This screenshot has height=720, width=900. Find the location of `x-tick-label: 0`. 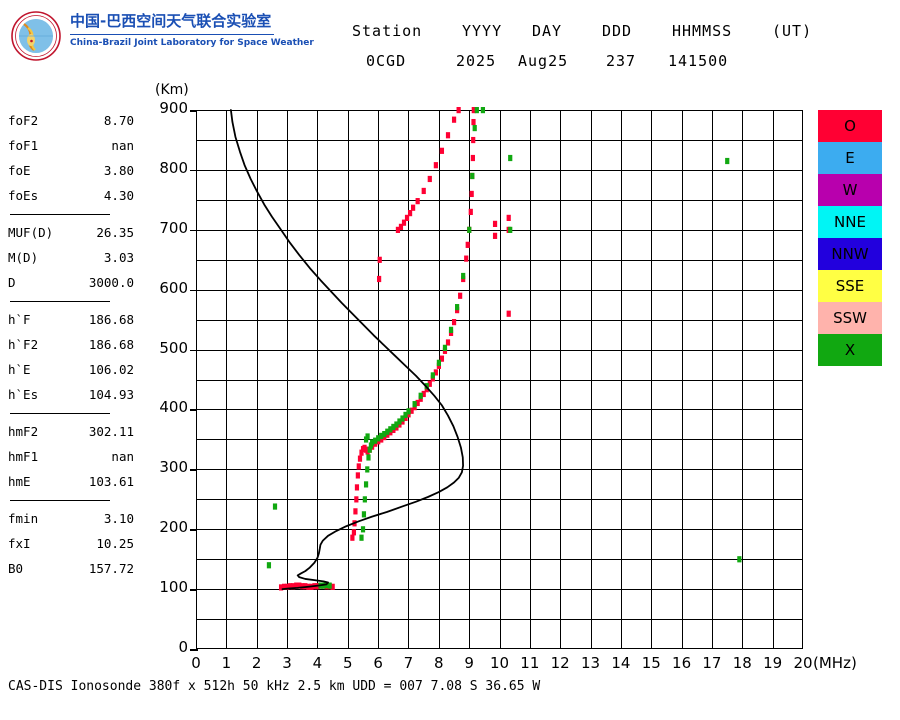

x-tick-label: 0 is located at coordinates (196, 663).